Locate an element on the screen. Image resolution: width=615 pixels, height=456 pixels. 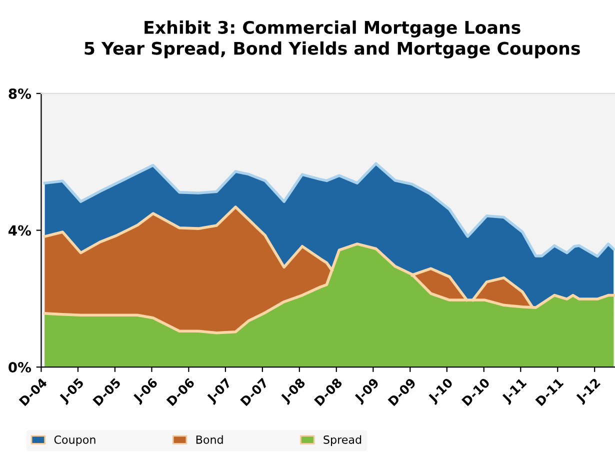
y-tick-label: 8% is located at coordinates (20, 93).